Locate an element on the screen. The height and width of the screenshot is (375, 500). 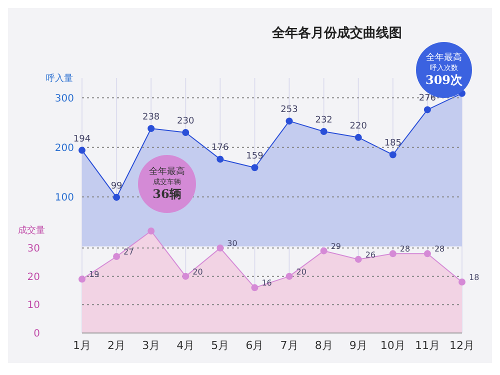
data-label: 220 is located at coordinates (359, 126).